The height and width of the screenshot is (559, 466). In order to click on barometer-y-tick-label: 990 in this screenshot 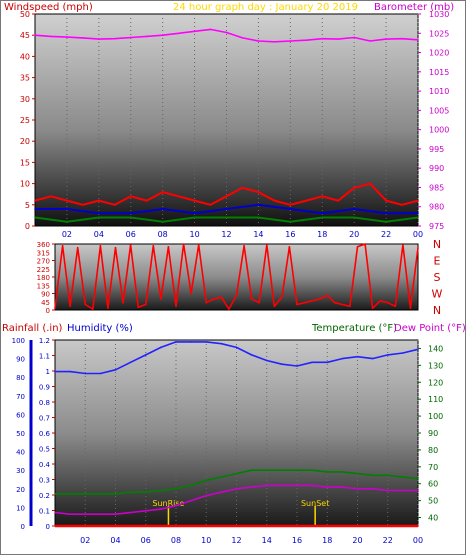, I will do `click(436, 168)`.